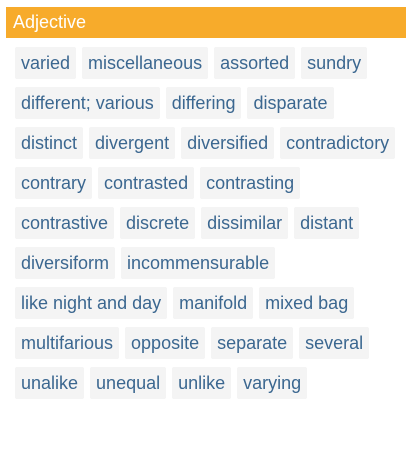  Describe the element at coordinates (334, 343) in the screenshot. I see `synonym-chip: several` at that location.